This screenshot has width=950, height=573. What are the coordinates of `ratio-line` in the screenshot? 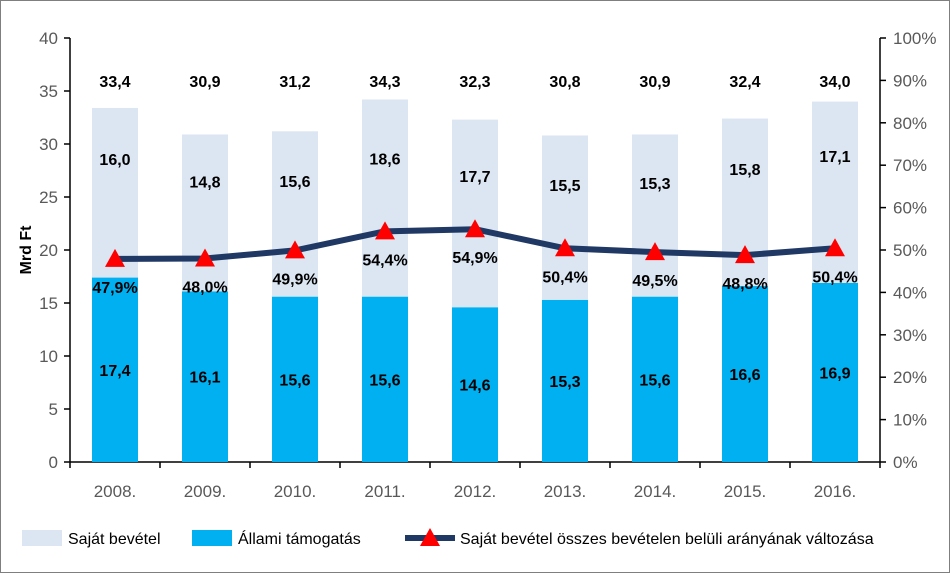 It's located at (475, 243).